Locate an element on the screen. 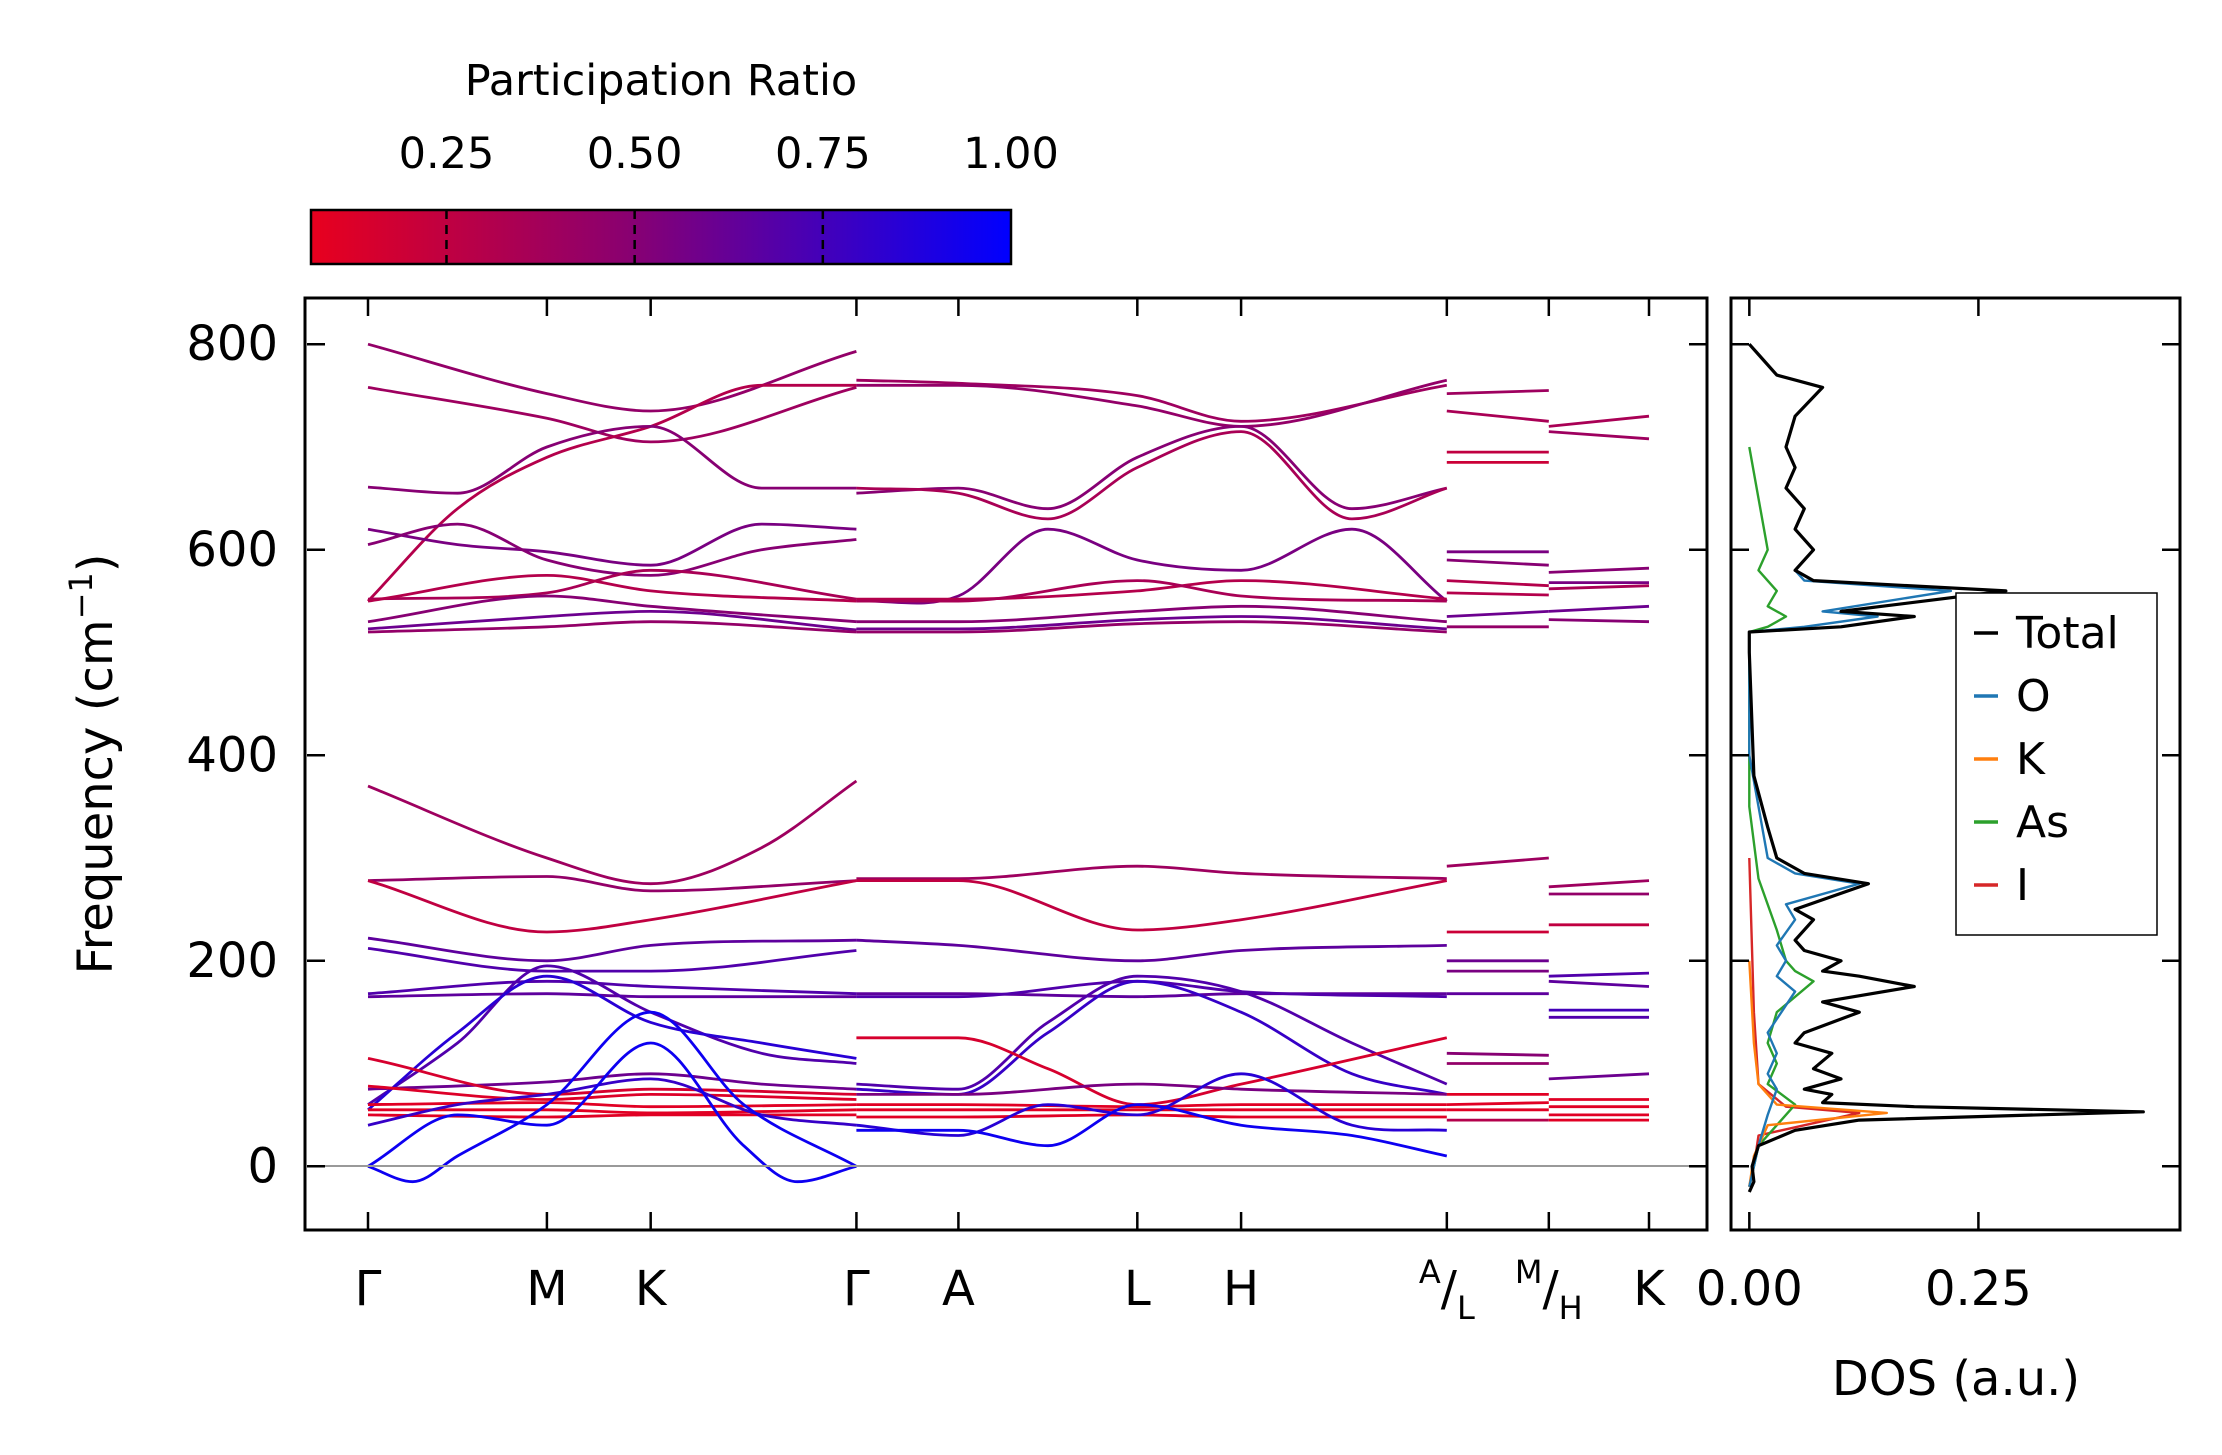  dos-x-axis-label: DOS (a.u.) is located at coordinates (1956, 1379).